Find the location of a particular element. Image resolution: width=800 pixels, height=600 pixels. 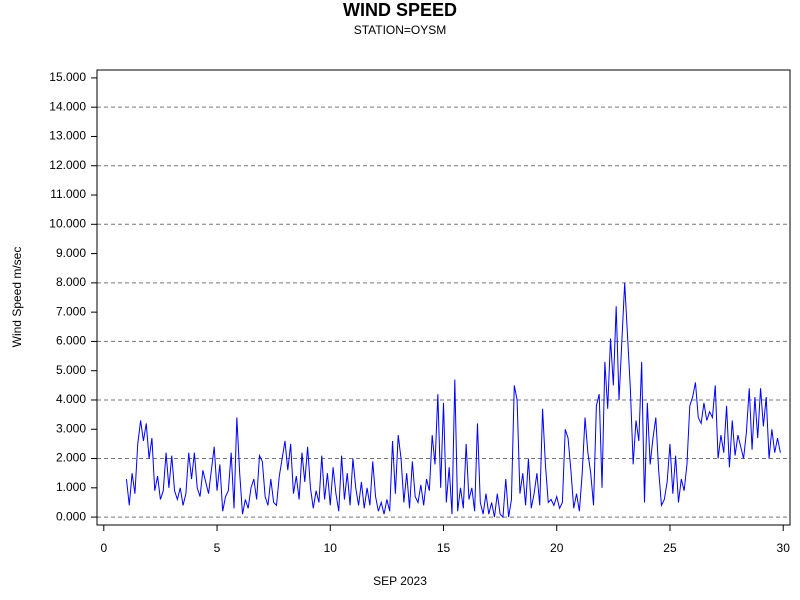

x-tick-label: 15 is located at coordinates (444, 548).